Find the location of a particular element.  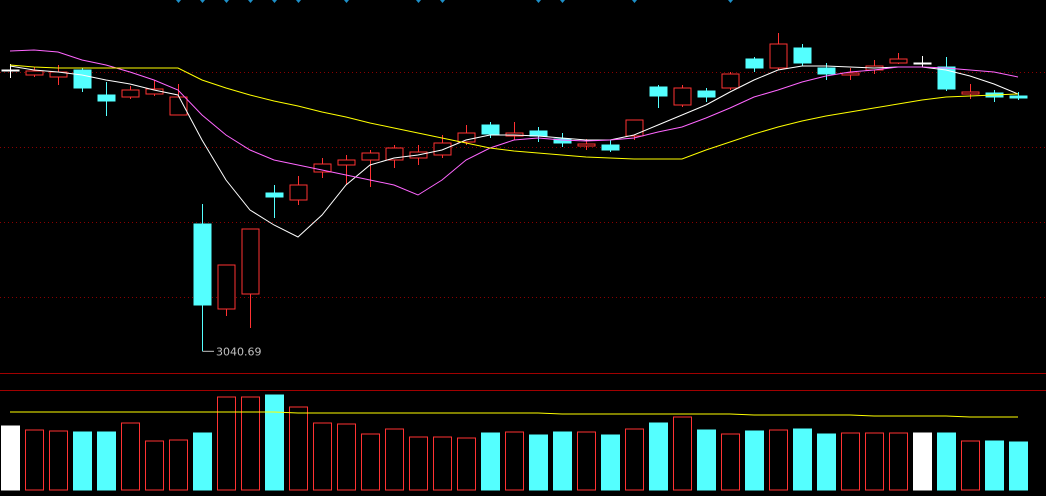

low-annotation: 3040.69 is located at coordinates (239, 351).